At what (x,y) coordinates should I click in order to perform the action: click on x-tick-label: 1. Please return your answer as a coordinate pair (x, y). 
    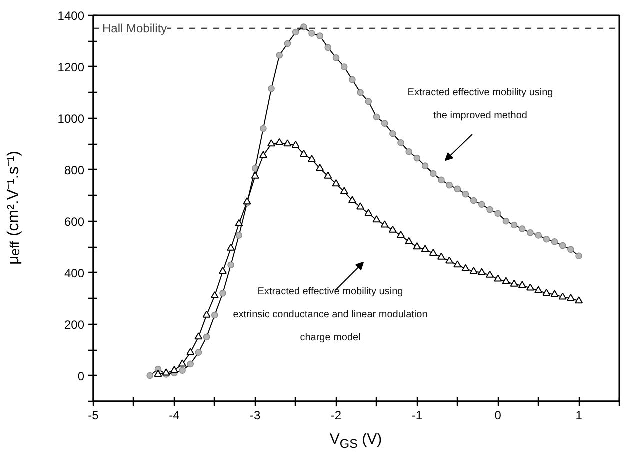
    Looking at the image, I should click on (579, 415).